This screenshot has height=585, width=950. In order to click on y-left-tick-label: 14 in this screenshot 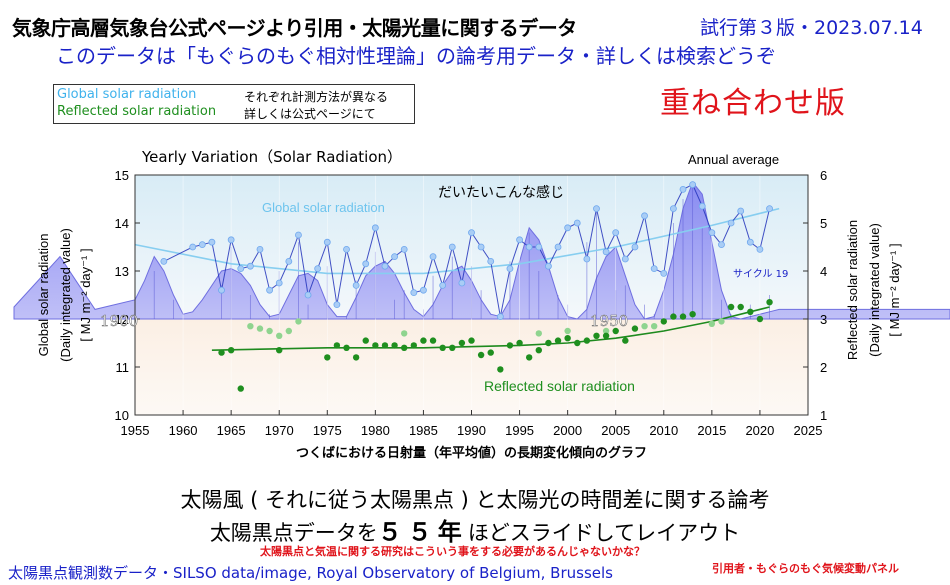, I will do `click(122, 223)`.